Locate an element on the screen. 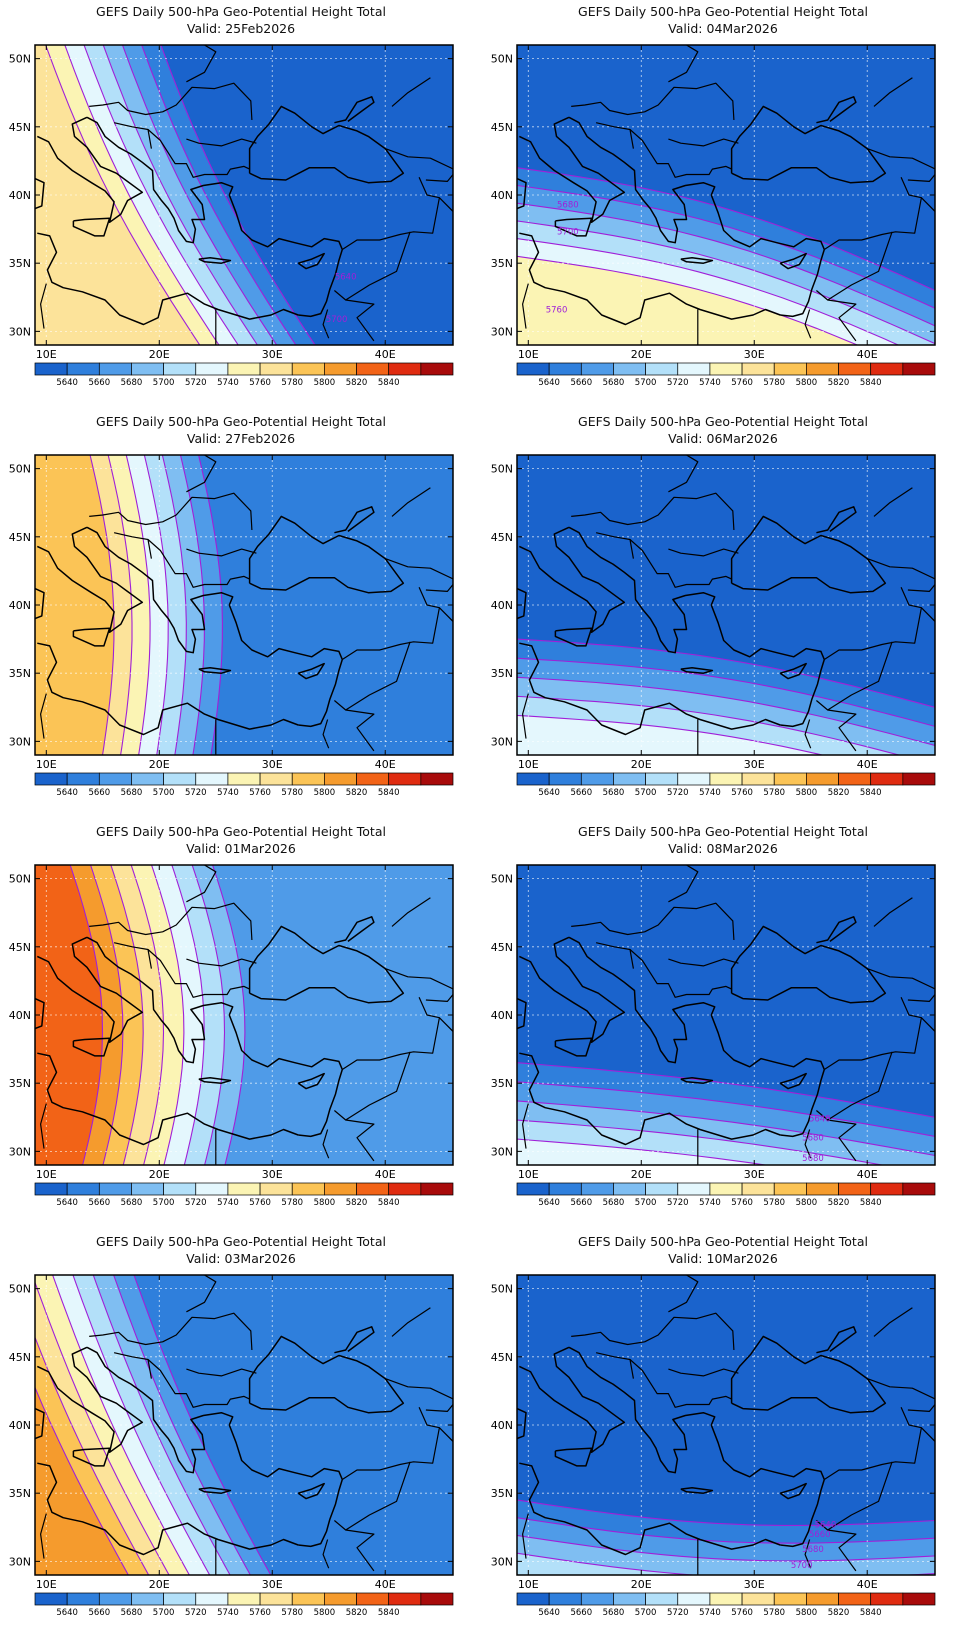 This screenshot has height=1640, width=964. contour-label: 5680 is located at coordinates (813, 1159).